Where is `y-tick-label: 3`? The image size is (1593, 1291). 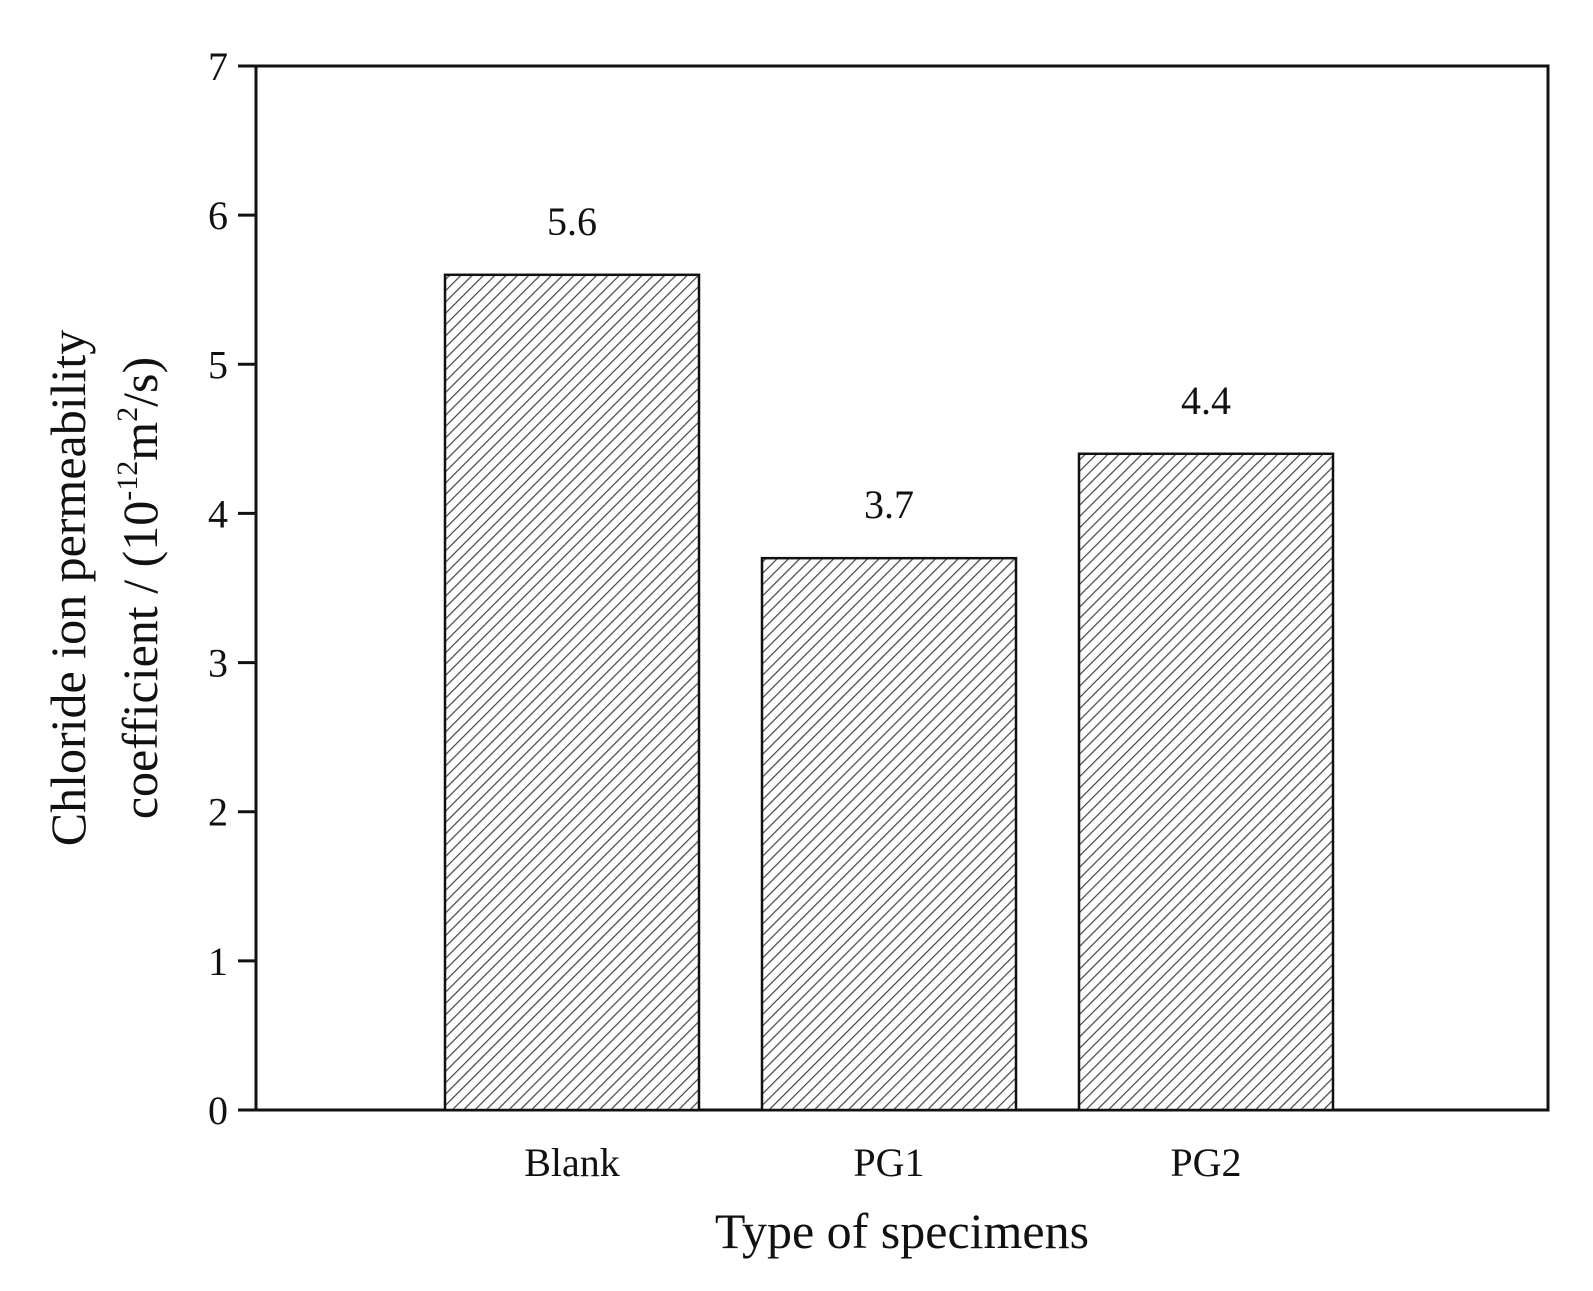 y-tick-label: 3 is located at coordinates (218, 663).